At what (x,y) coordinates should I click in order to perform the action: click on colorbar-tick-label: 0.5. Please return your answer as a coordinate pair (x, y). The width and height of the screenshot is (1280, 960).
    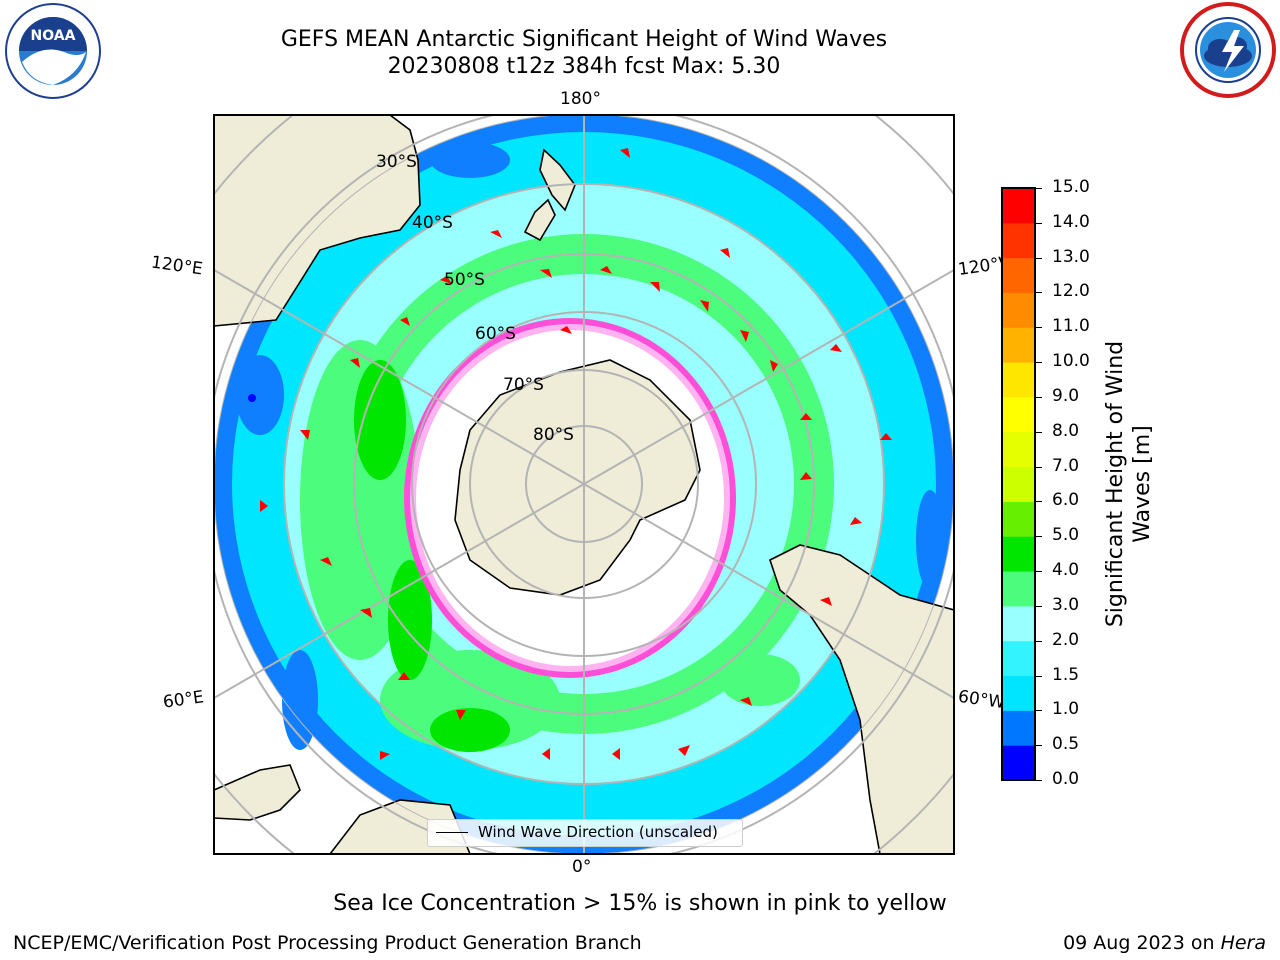
    Looking at the image, I should click on (1066, 744).